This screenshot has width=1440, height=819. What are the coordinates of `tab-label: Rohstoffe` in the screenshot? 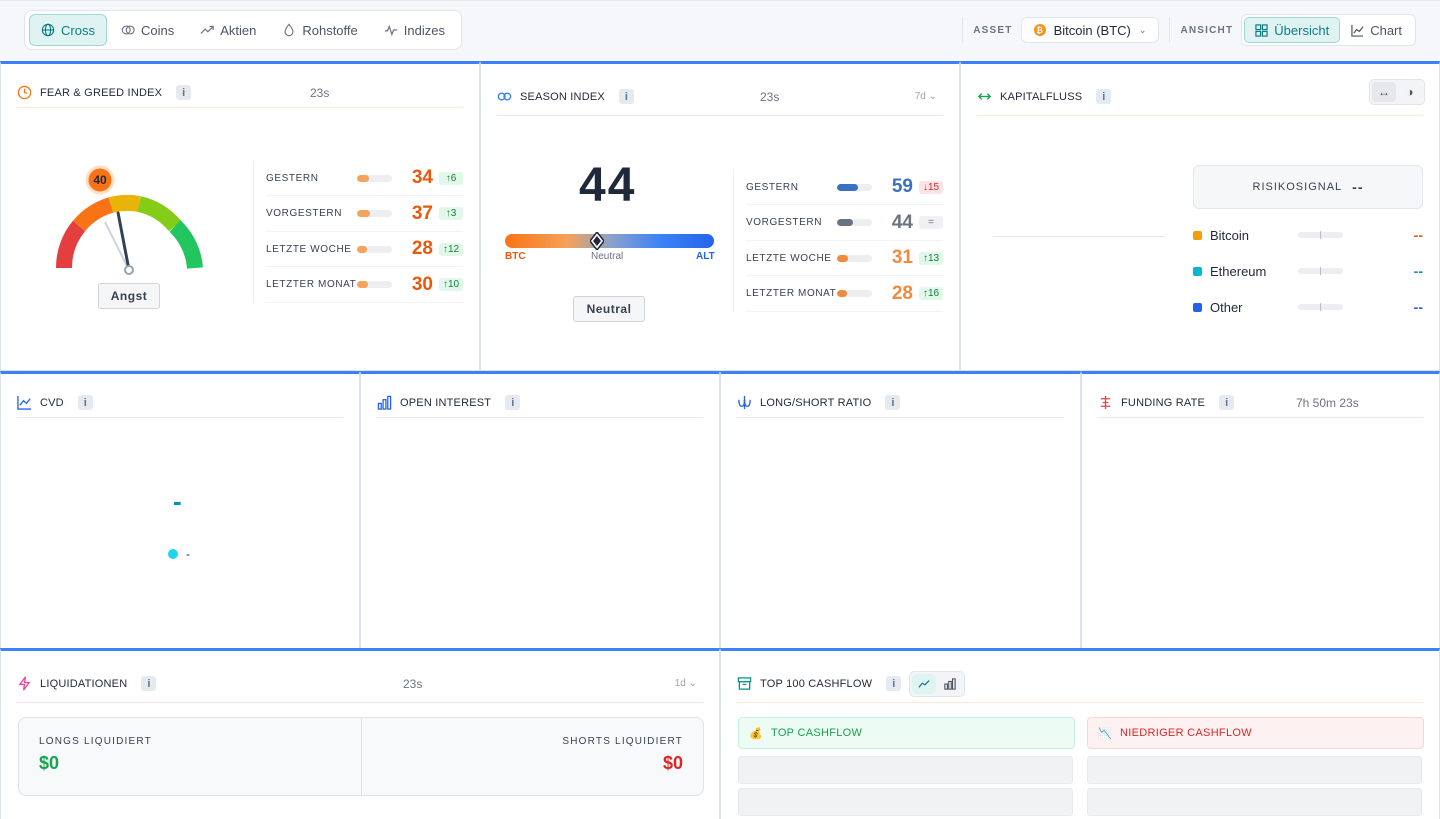 It's located at (330, 30).